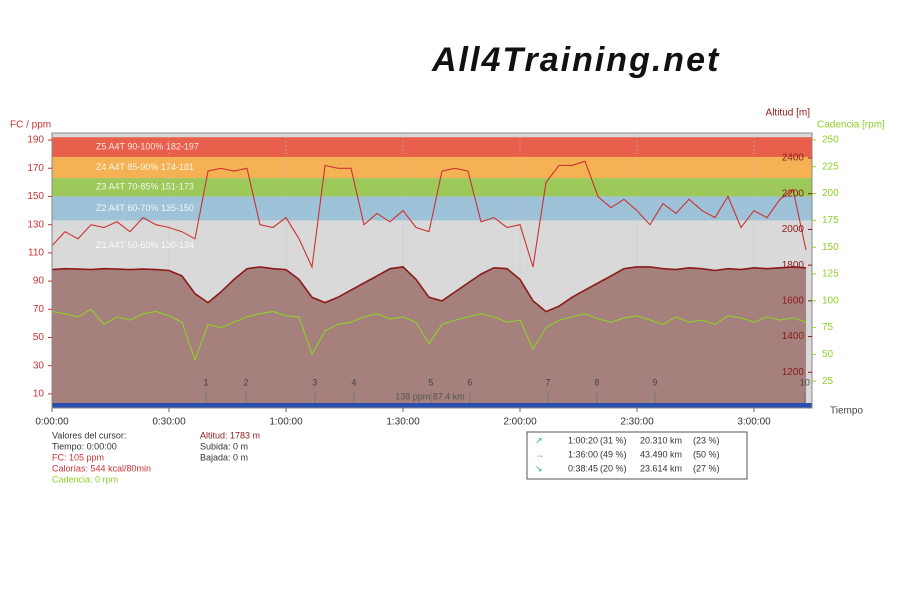 Image resolution: width=900 pixels, height=600 pixels. What do you see at coordinates (851, 125) in the screenshot?
I see `y3-axis-title: Cadencia [rpm]` at bounding box center [851, 125].